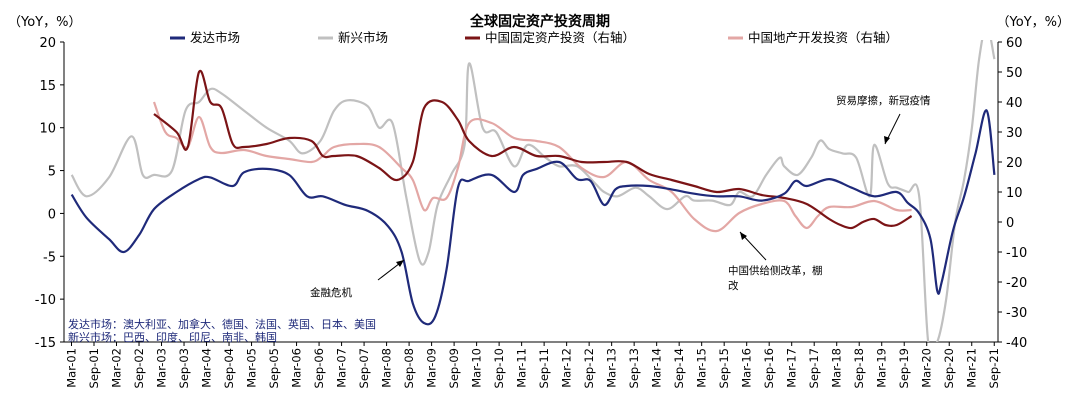 This screenshot has height=402, width=1080. What do you see at coordinates (1014, 43) in the screenshot?
I see `right-tick-label: 60` at bounding box center [1014, 43].